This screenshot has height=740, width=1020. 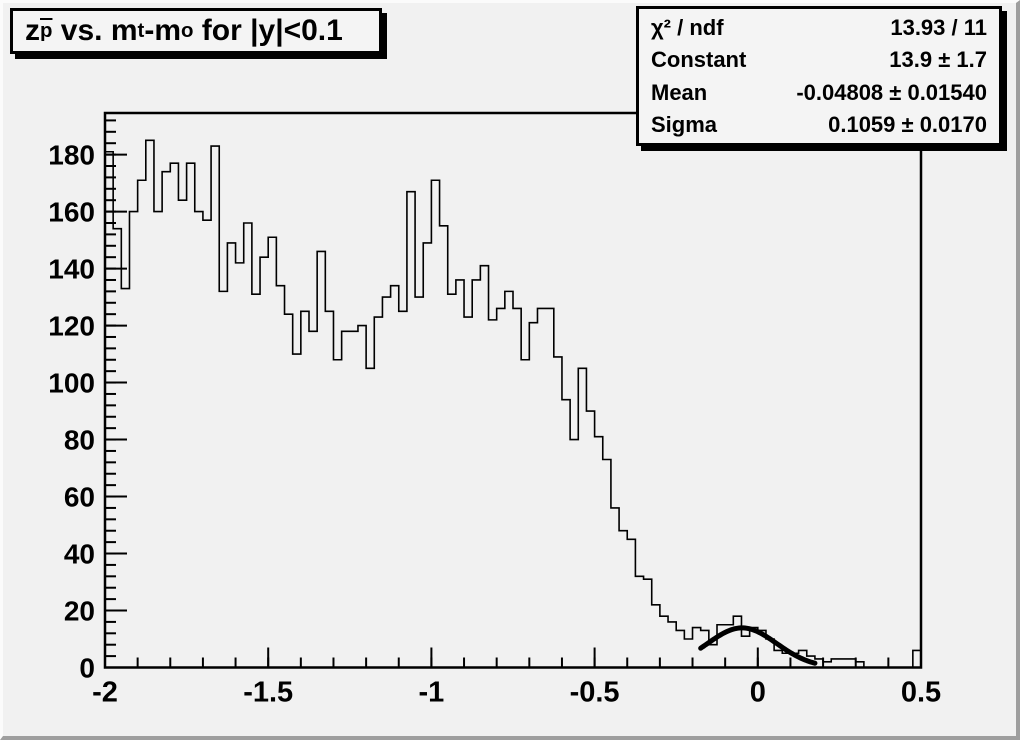 What do you see at coordinates (32, 30) in the screenshot?
I see `title-segment: z` at bounding box center [32, 30].